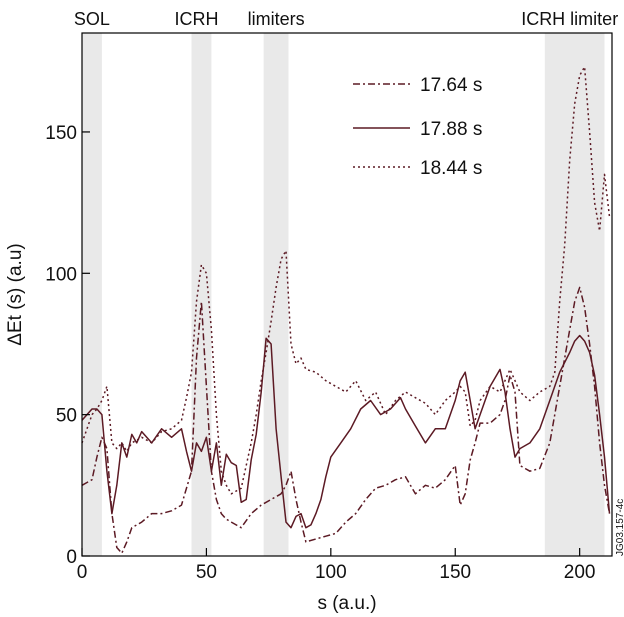 The image size is (624, 617). Describe the element at coordinates (66, 416) in the screenshot. I see `y-tick-label: 50` at that location.